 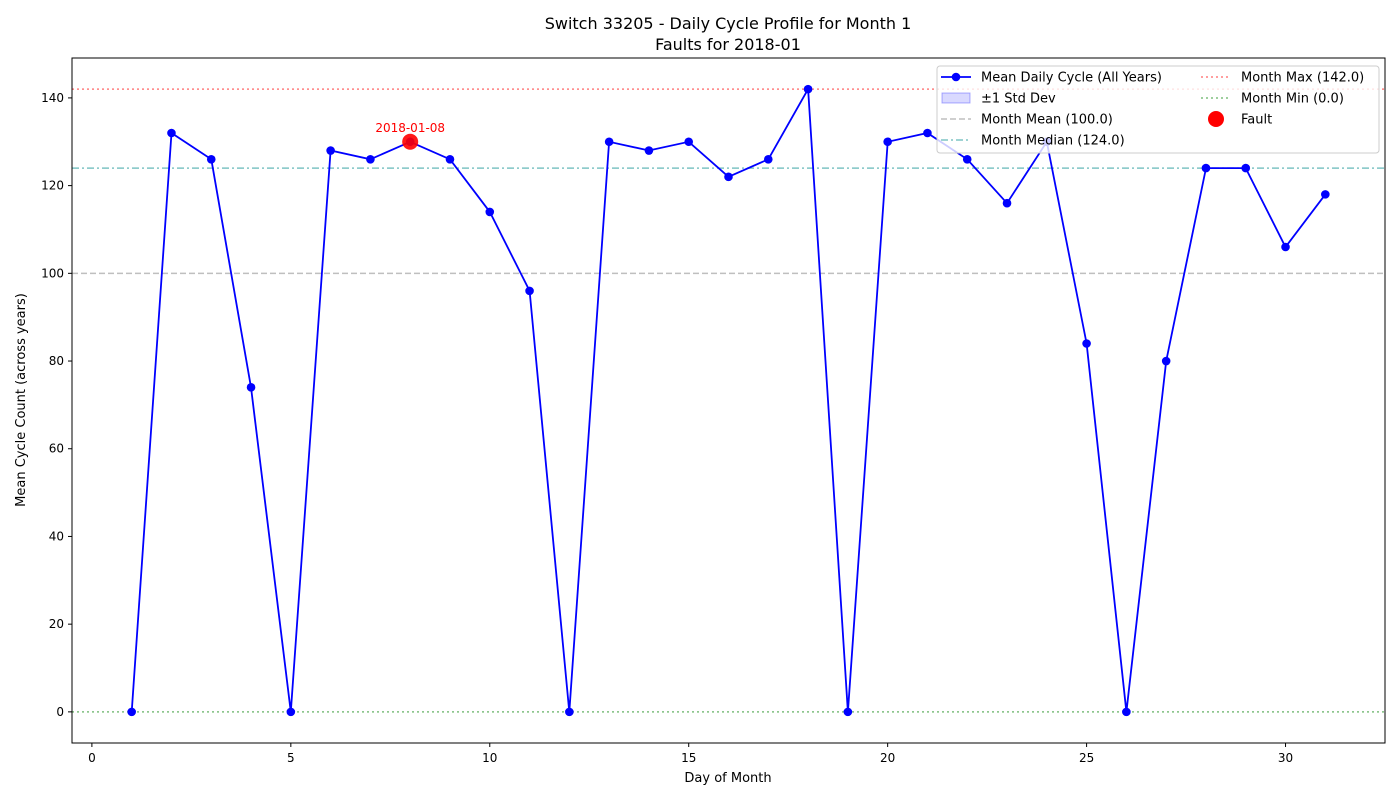 I want to click on x-tick-label: 25, so click(x=1086, y=758).